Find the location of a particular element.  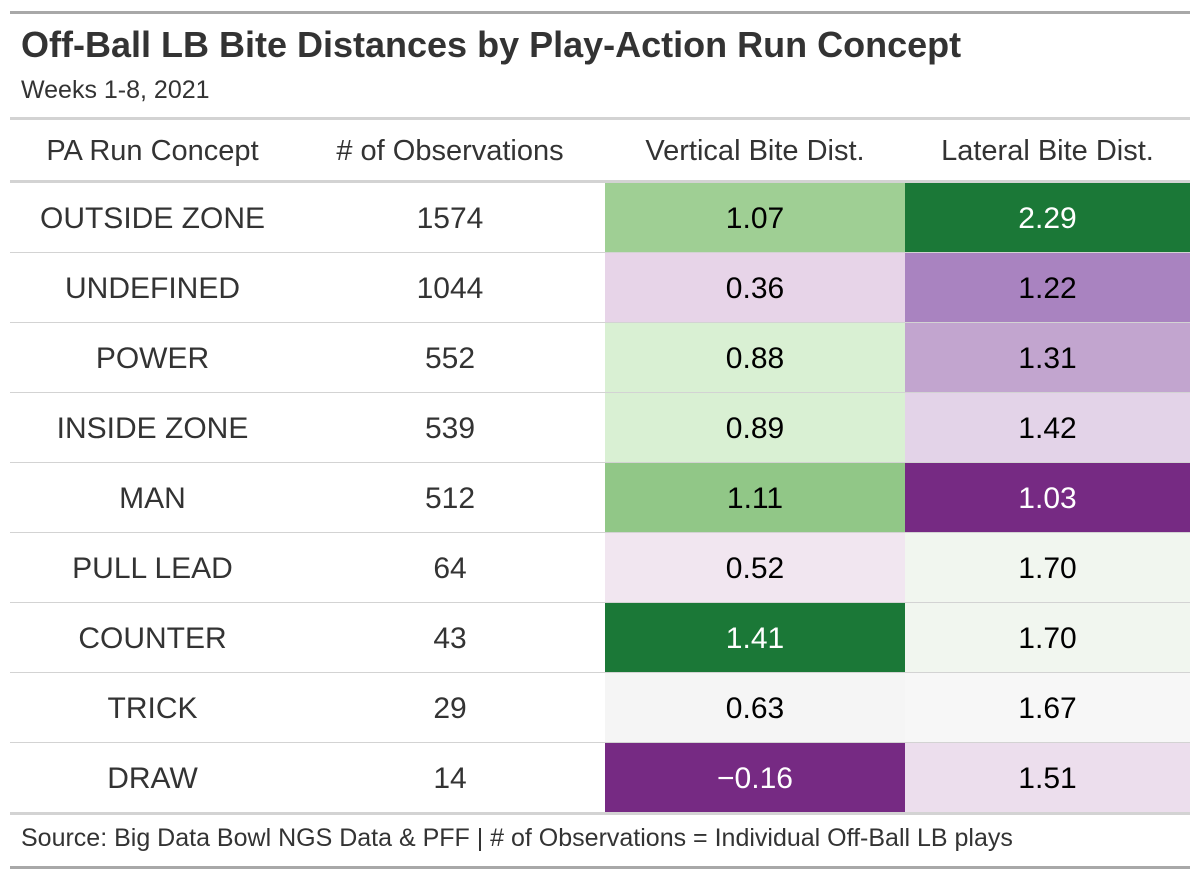

concept-cell: MAN is located at coordinates (152, 498).